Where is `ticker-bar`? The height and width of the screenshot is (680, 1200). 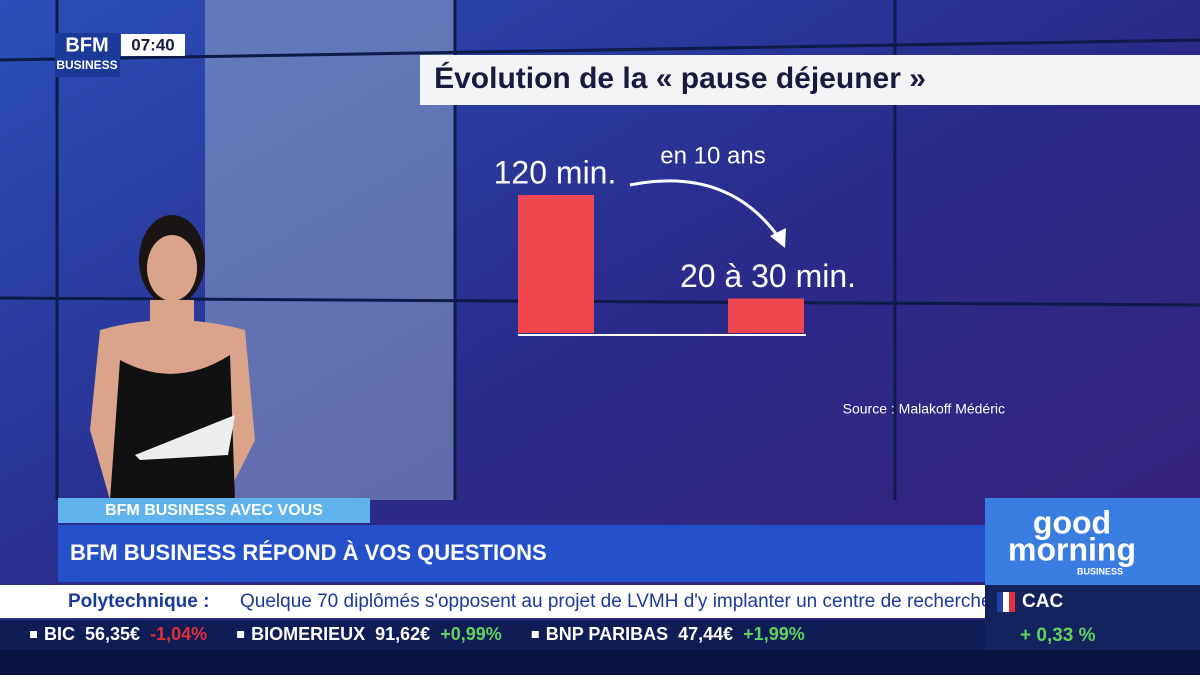 ticker-bar is located at coordinates (492, 635).